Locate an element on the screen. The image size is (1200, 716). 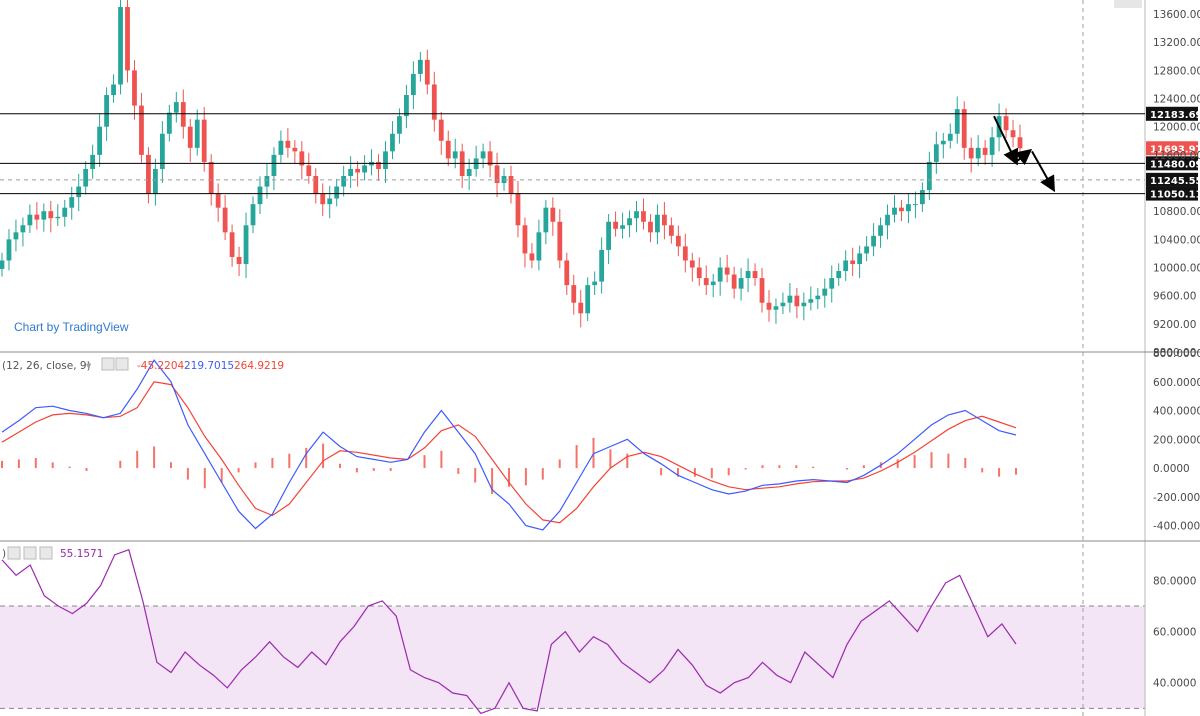
chevron-down-icon: ▾ is located at coordinates (89, 366).